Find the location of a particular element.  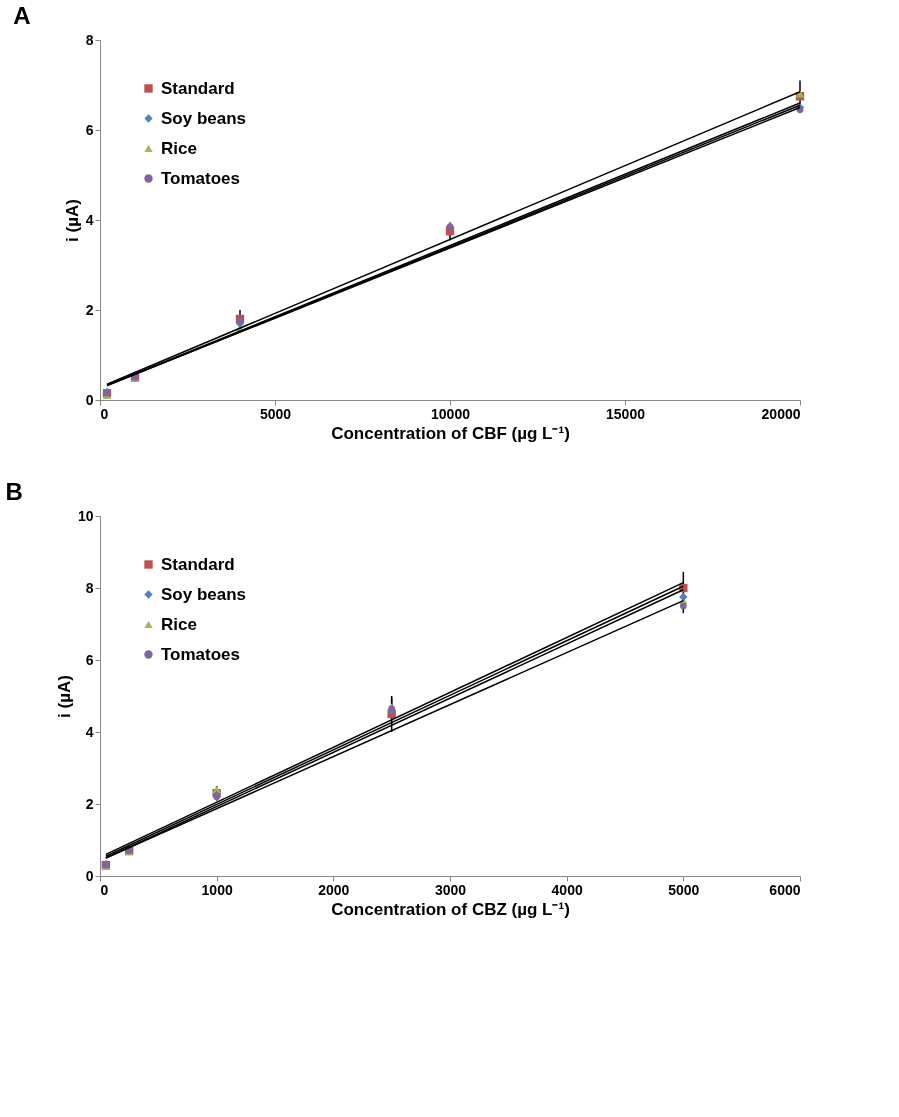

x-axis-title: Concentration of CBZ (µg L⁻¹) is located at coordinates (450, 909).